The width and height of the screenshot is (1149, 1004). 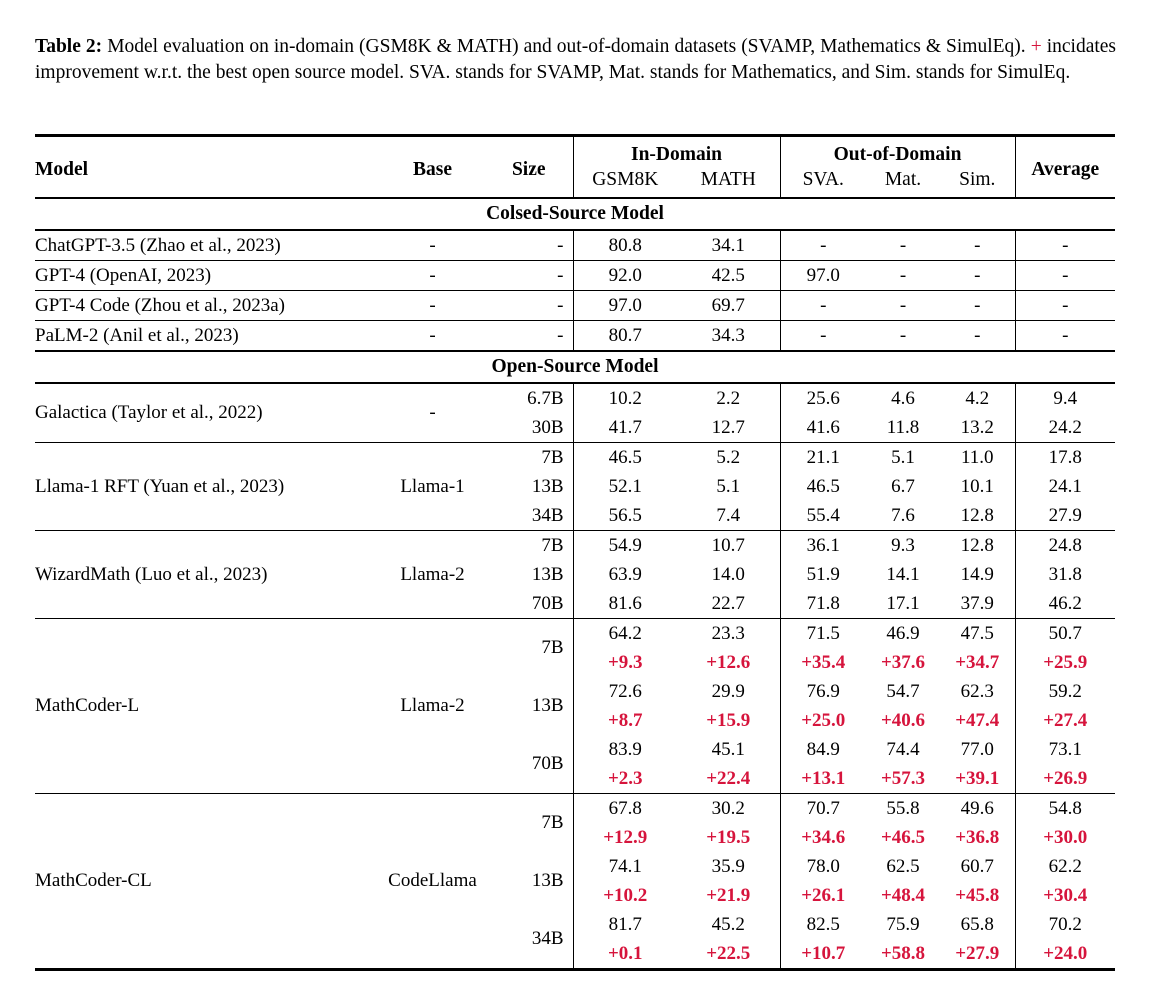 I want to click on improvement-cell: +21.9, so click(x=728, y=895).